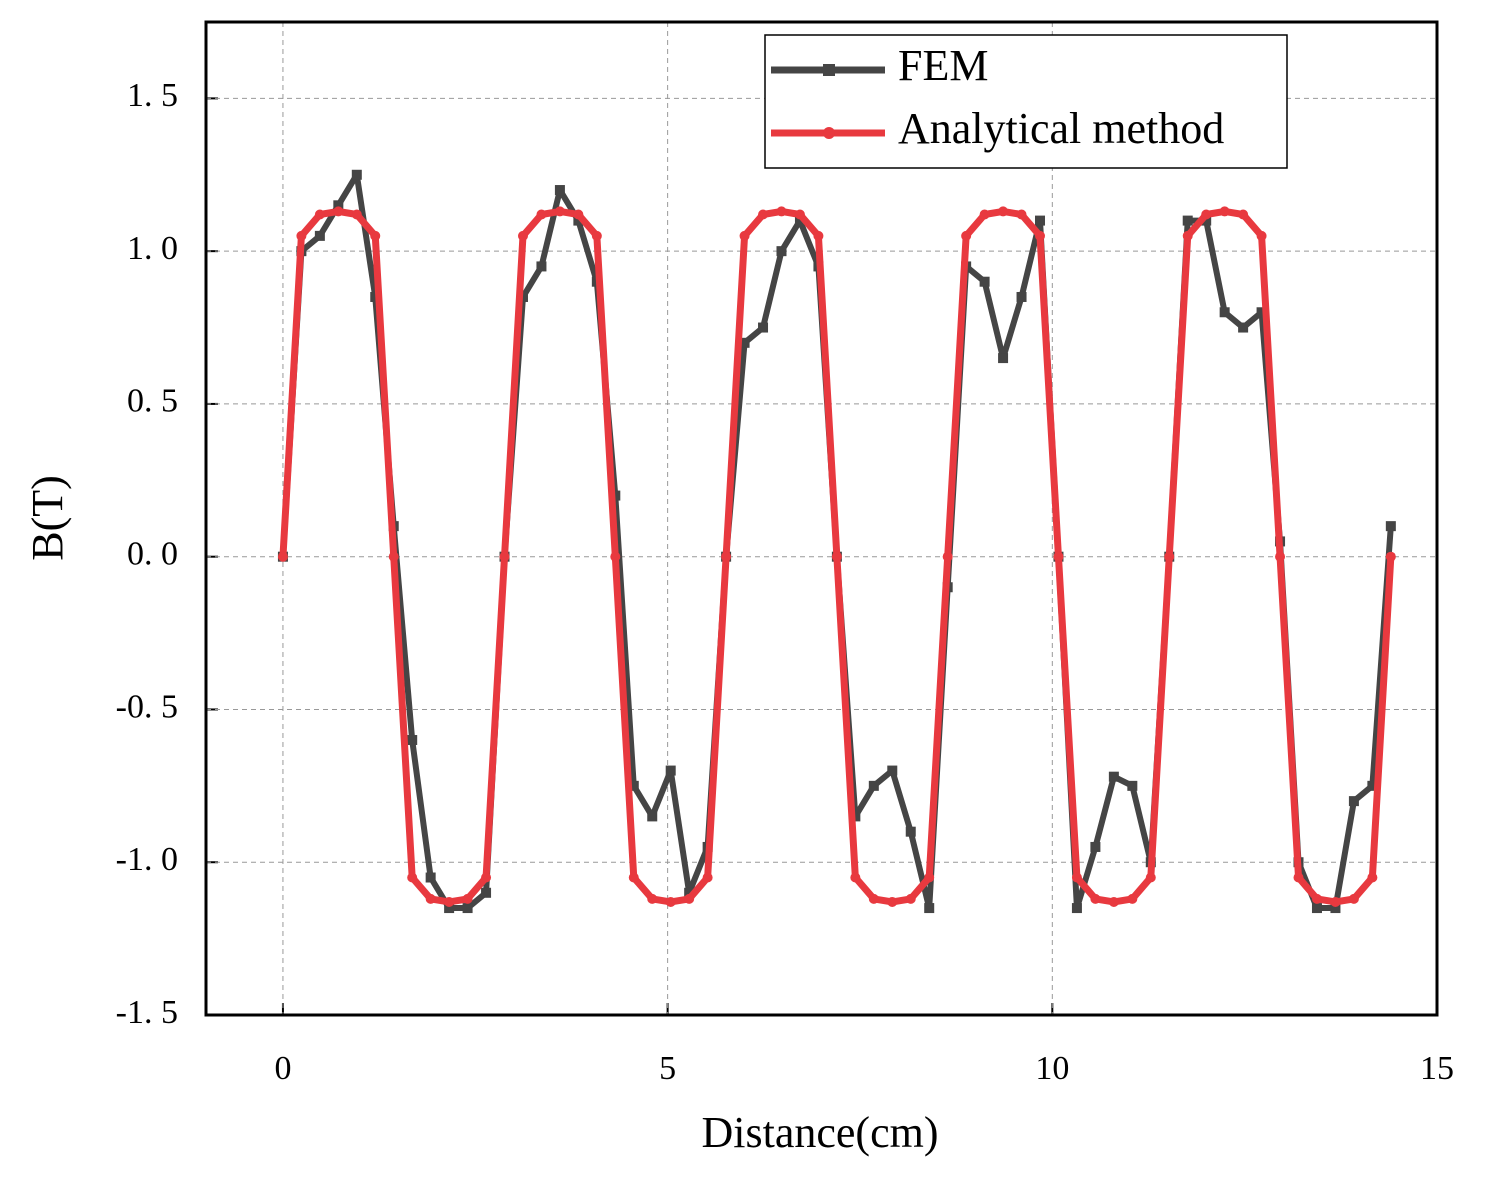  I want to click on y-tick-label: 1. 0, so click(152, 248).